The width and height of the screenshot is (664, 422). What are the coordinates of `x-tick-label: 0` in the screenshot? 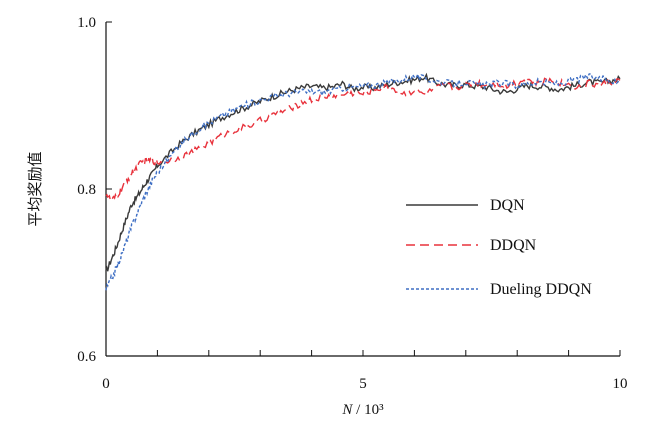 It's located at (106, 384).